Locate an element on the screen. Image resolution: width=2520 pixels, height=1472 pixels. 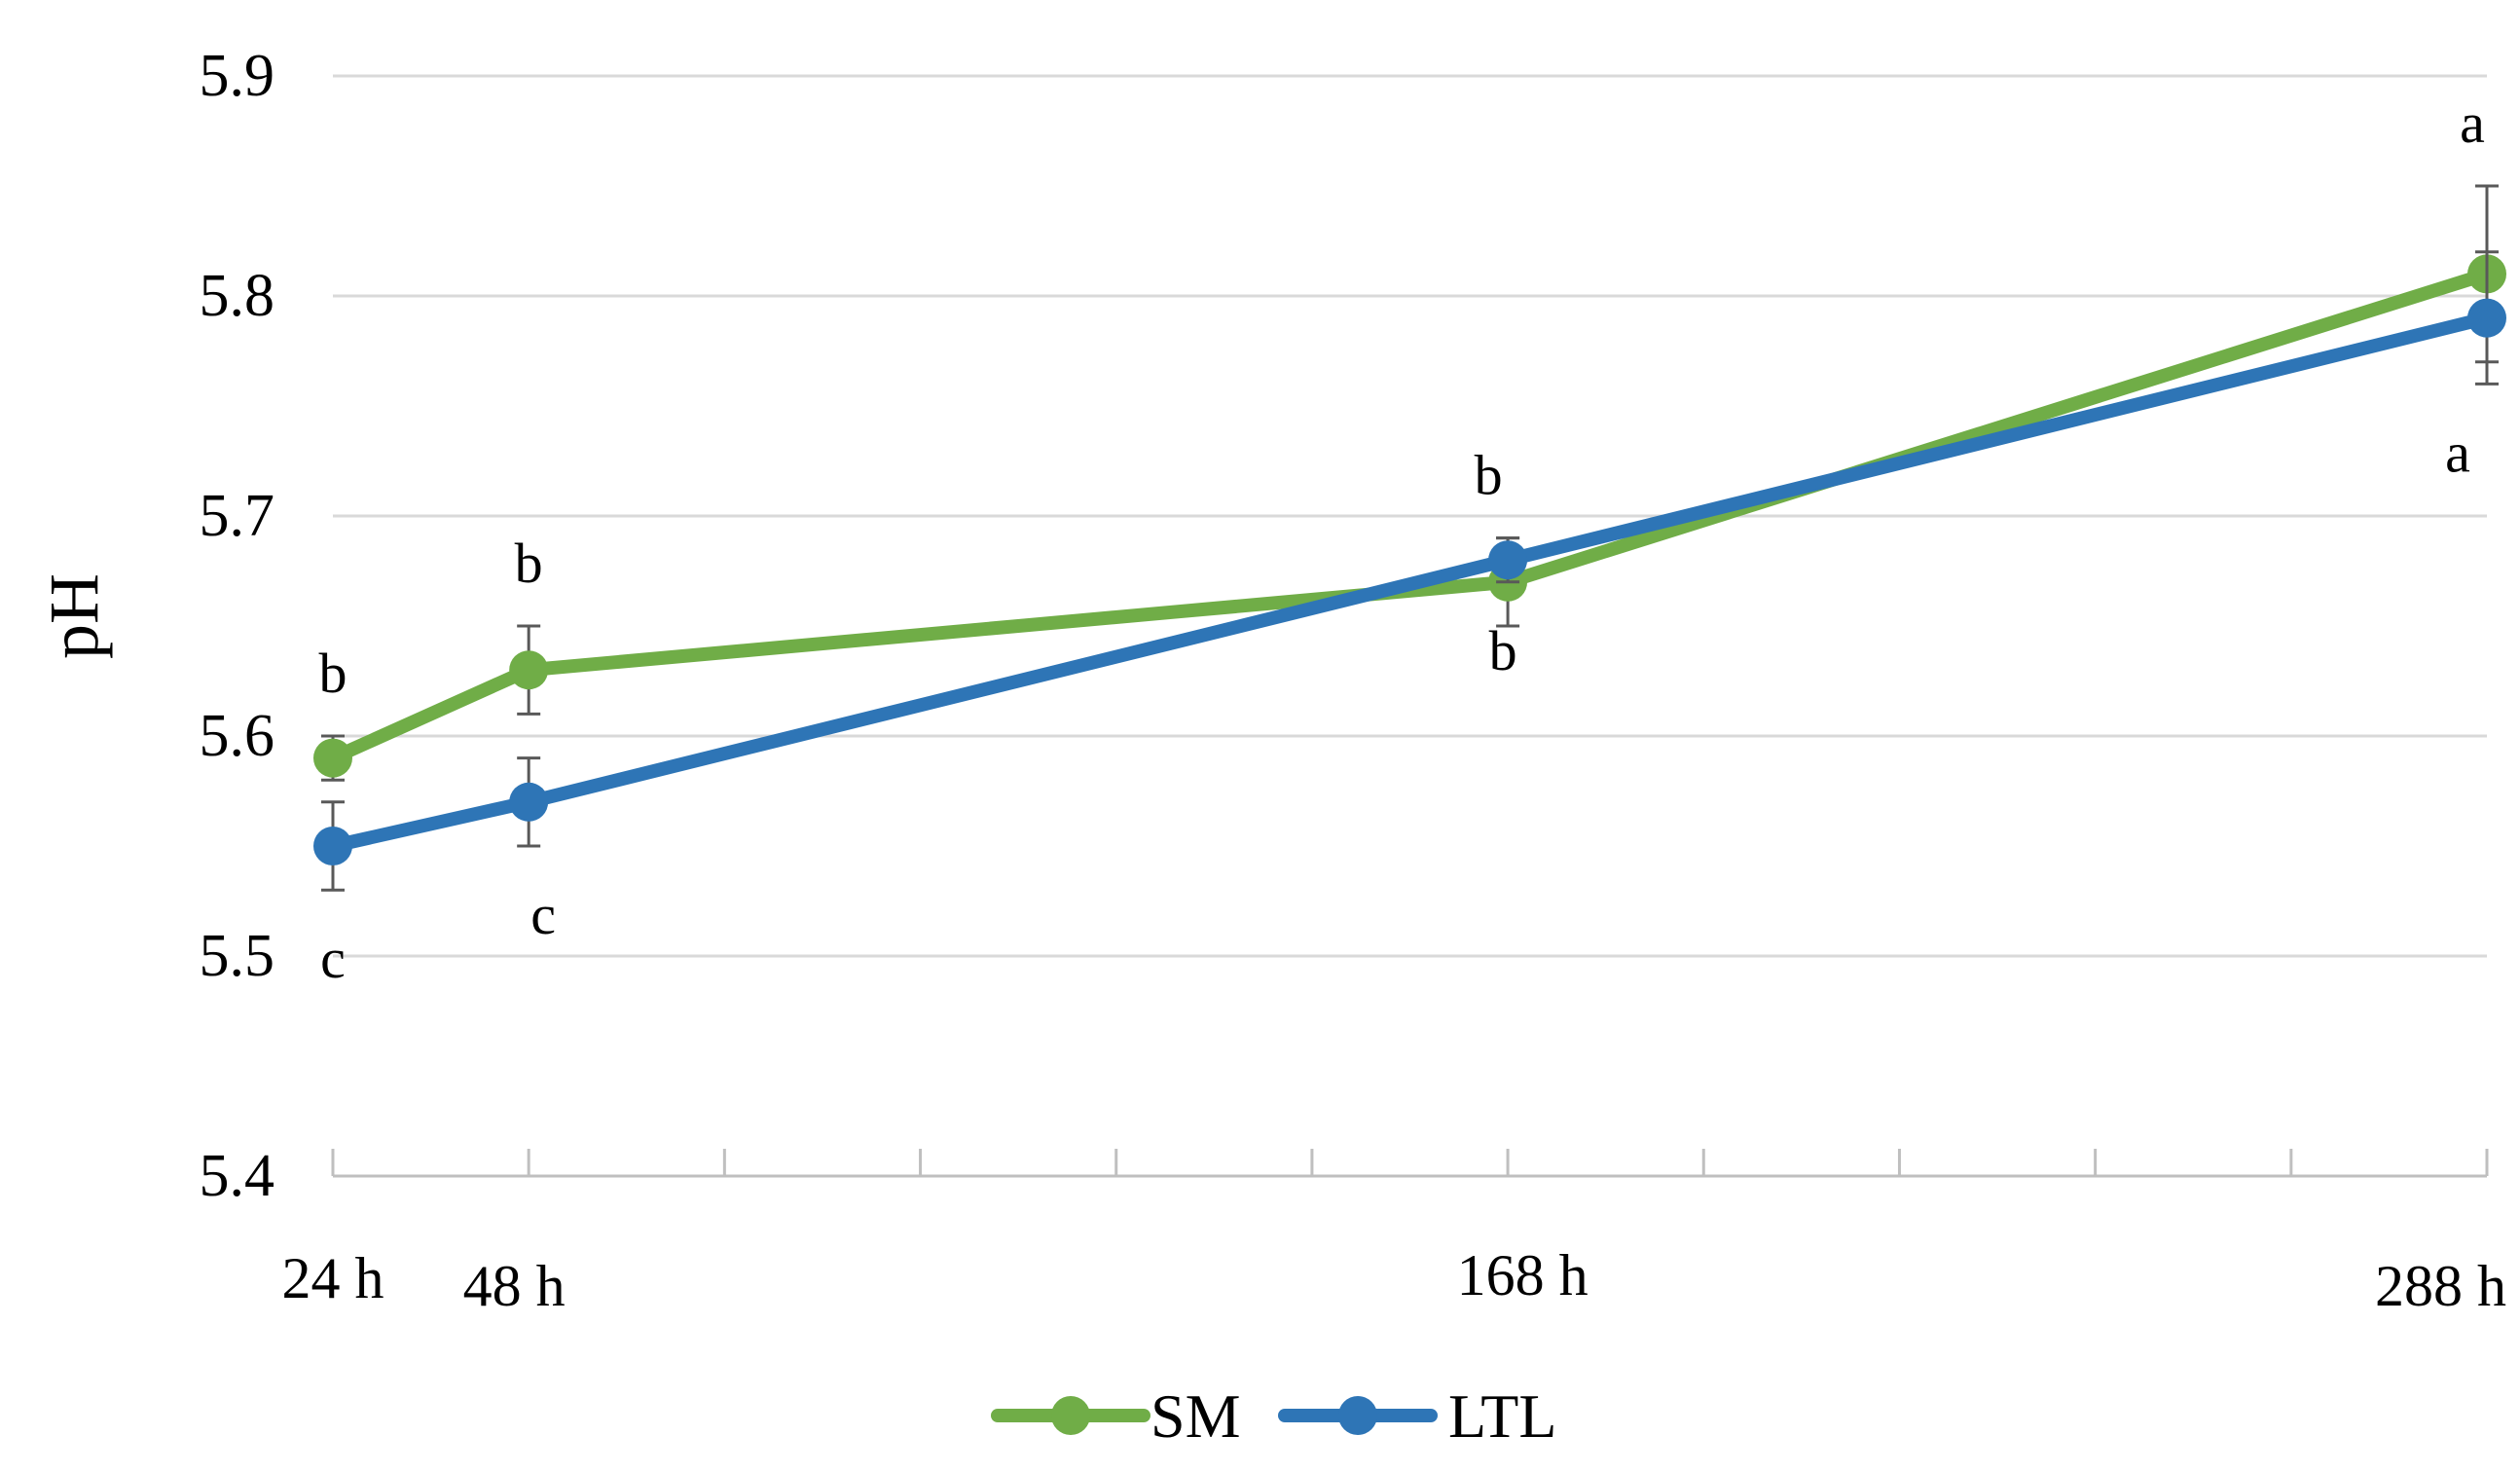
y-tick-label: 5.9 is located at coordinates (237, 76).